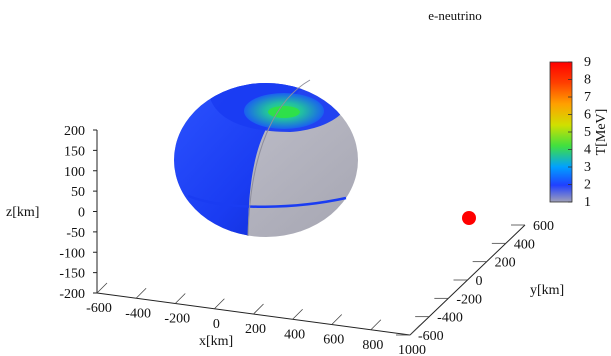 The image size is (611, 356). I want to click on colorbar-tick-label: 3, so click(587, 167).